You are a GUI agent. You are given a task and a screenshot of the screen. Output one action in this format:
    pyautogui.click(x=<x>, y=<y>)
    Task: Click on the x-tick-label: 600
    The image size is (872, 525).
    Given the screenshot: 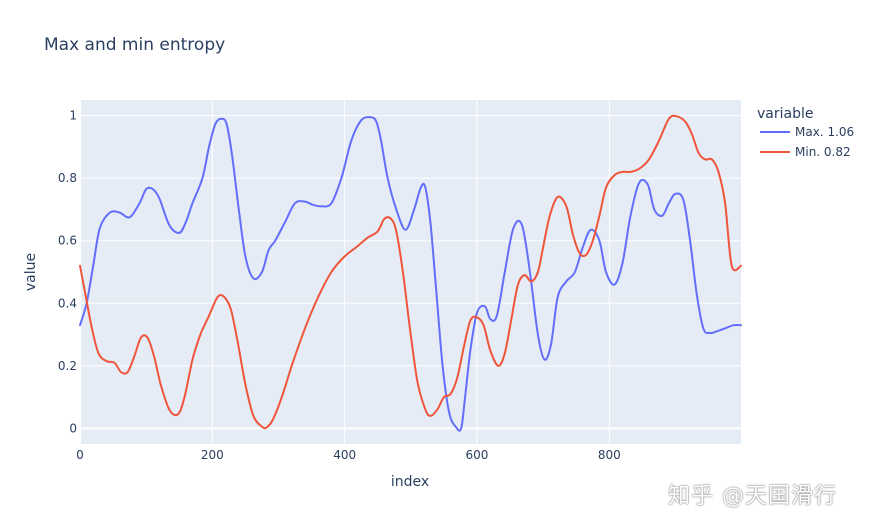 What is the action you would take?
    pyautogui.click(x=477, y=455)
    